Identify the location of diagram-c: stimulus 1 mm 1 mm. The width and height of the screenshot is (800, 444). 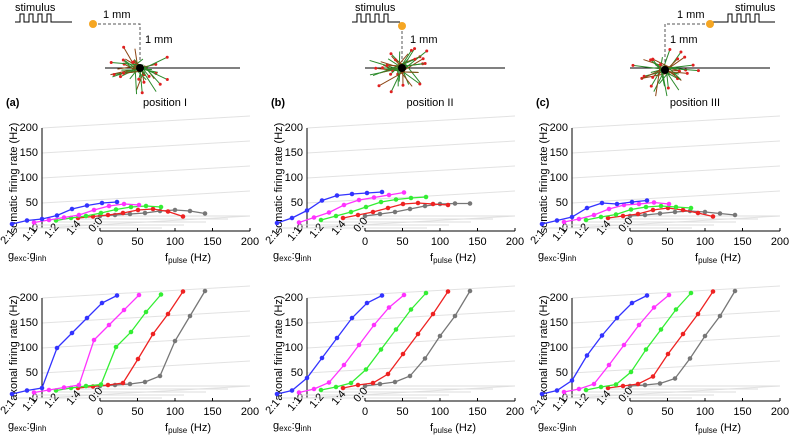
(703, 49).